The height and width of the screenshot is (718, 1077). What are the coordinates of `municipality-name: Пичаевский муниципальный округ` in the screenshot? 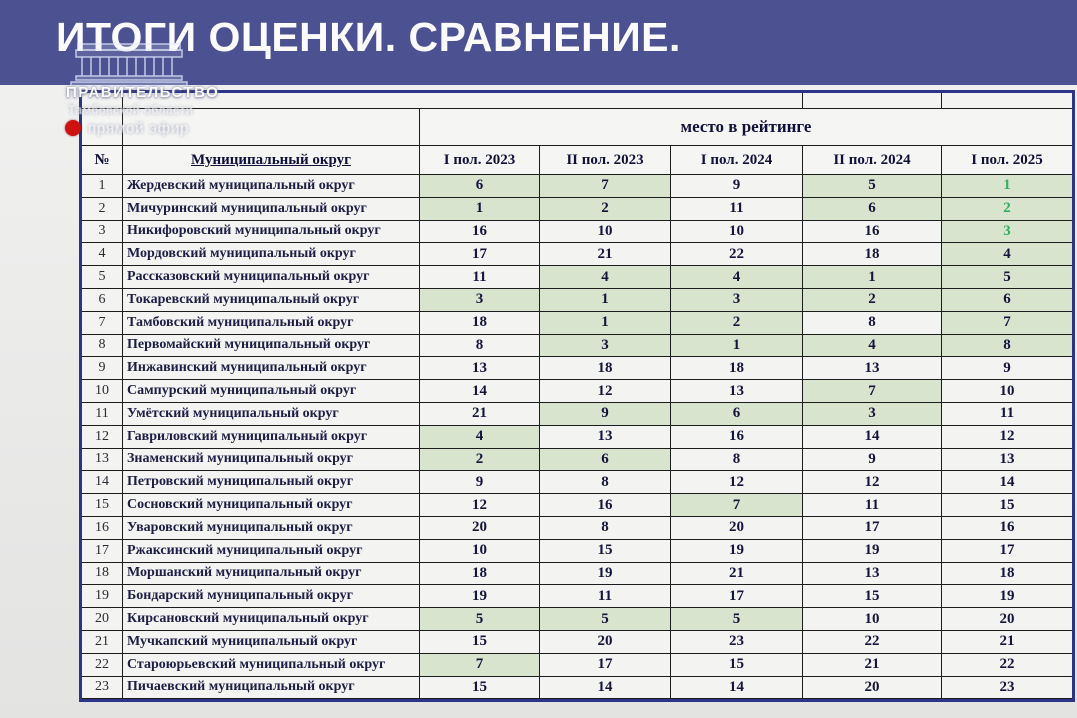 It's located at (271, 688).